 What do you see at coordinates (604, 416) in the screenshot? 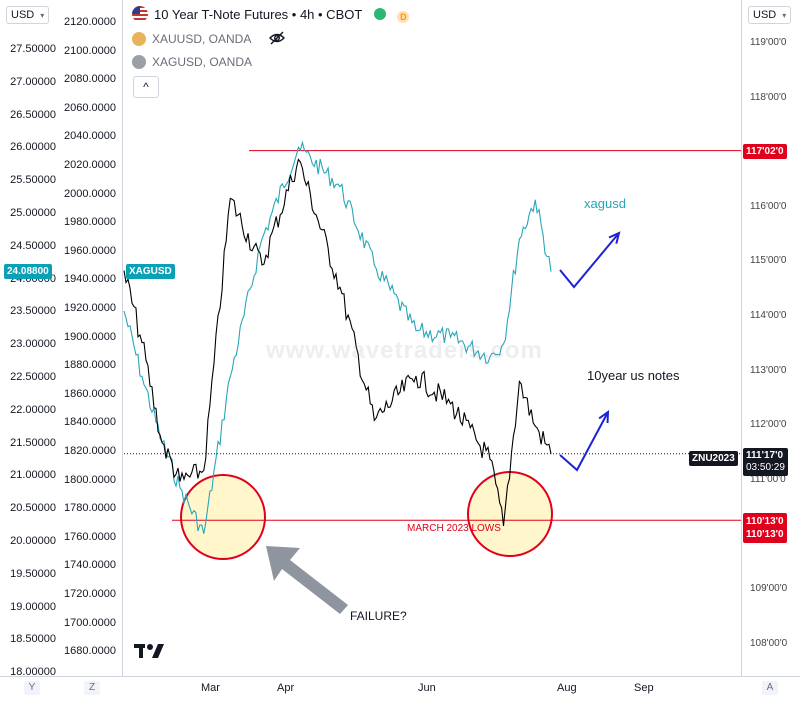
I see `notes-projection-arrow-head` at bounding box center [604, 416].